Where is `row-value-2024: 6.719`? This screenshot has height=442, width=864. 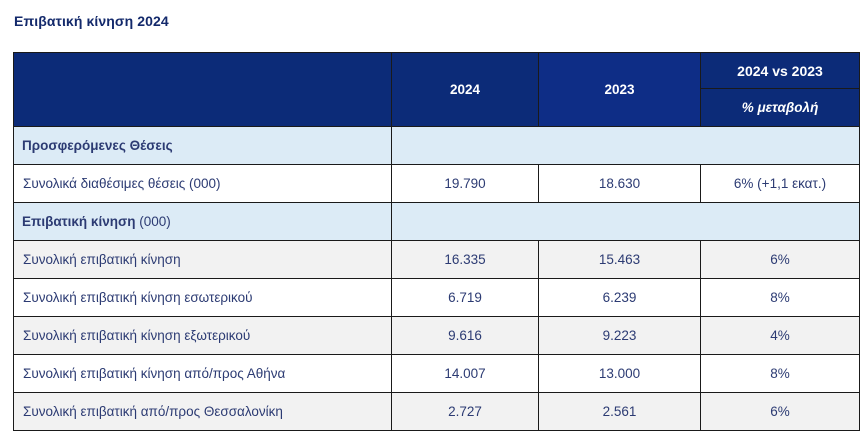 row-value-2024: 6.719 is located at coordinates (465, 297).